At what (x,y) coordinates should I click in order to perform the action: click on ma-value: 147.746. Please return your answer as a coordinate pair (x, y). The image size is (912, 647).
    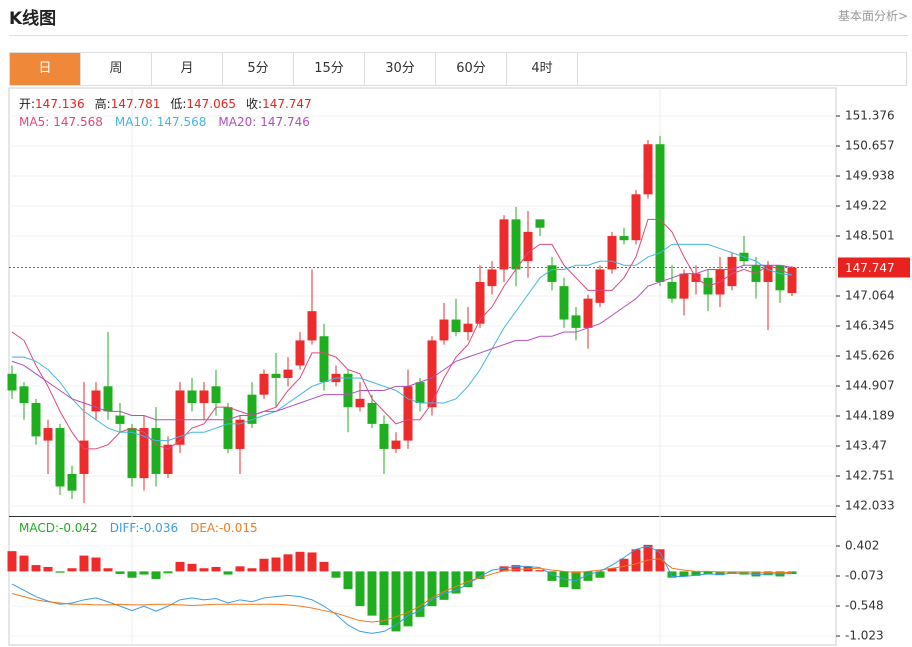
    Looking at the image, I should click on (285, 122).